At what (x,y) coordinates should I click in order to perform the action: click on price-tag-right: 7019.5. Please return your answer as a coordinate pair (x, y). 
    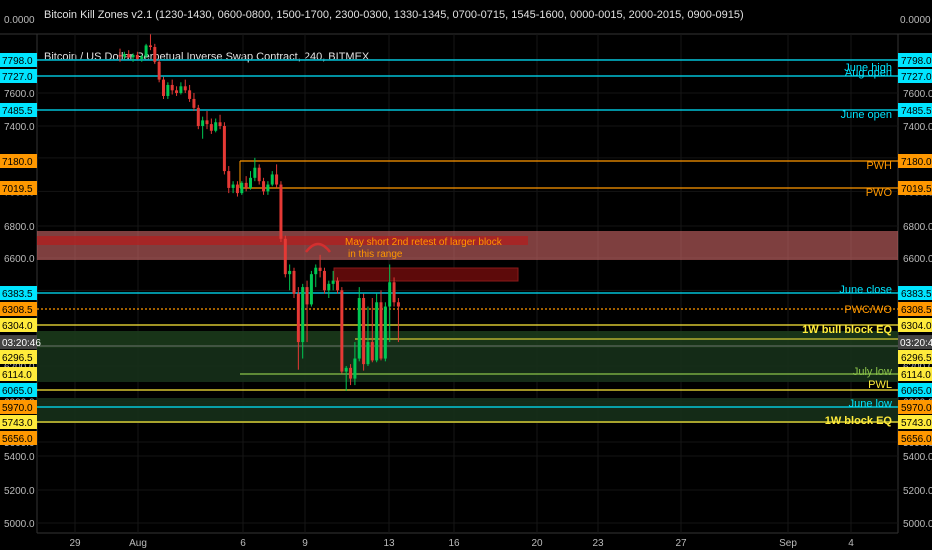
    Looking at the image, I should click on (916, 189).